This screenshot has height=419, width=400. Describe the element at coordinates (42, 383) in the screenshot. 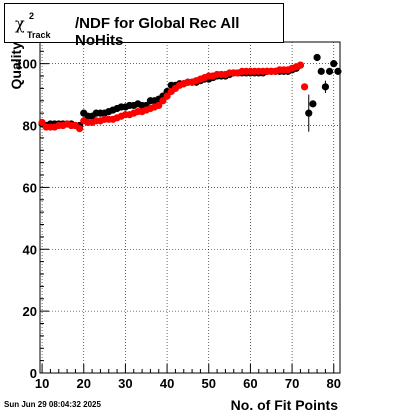

I see `x-tick-label: 10` at that location.